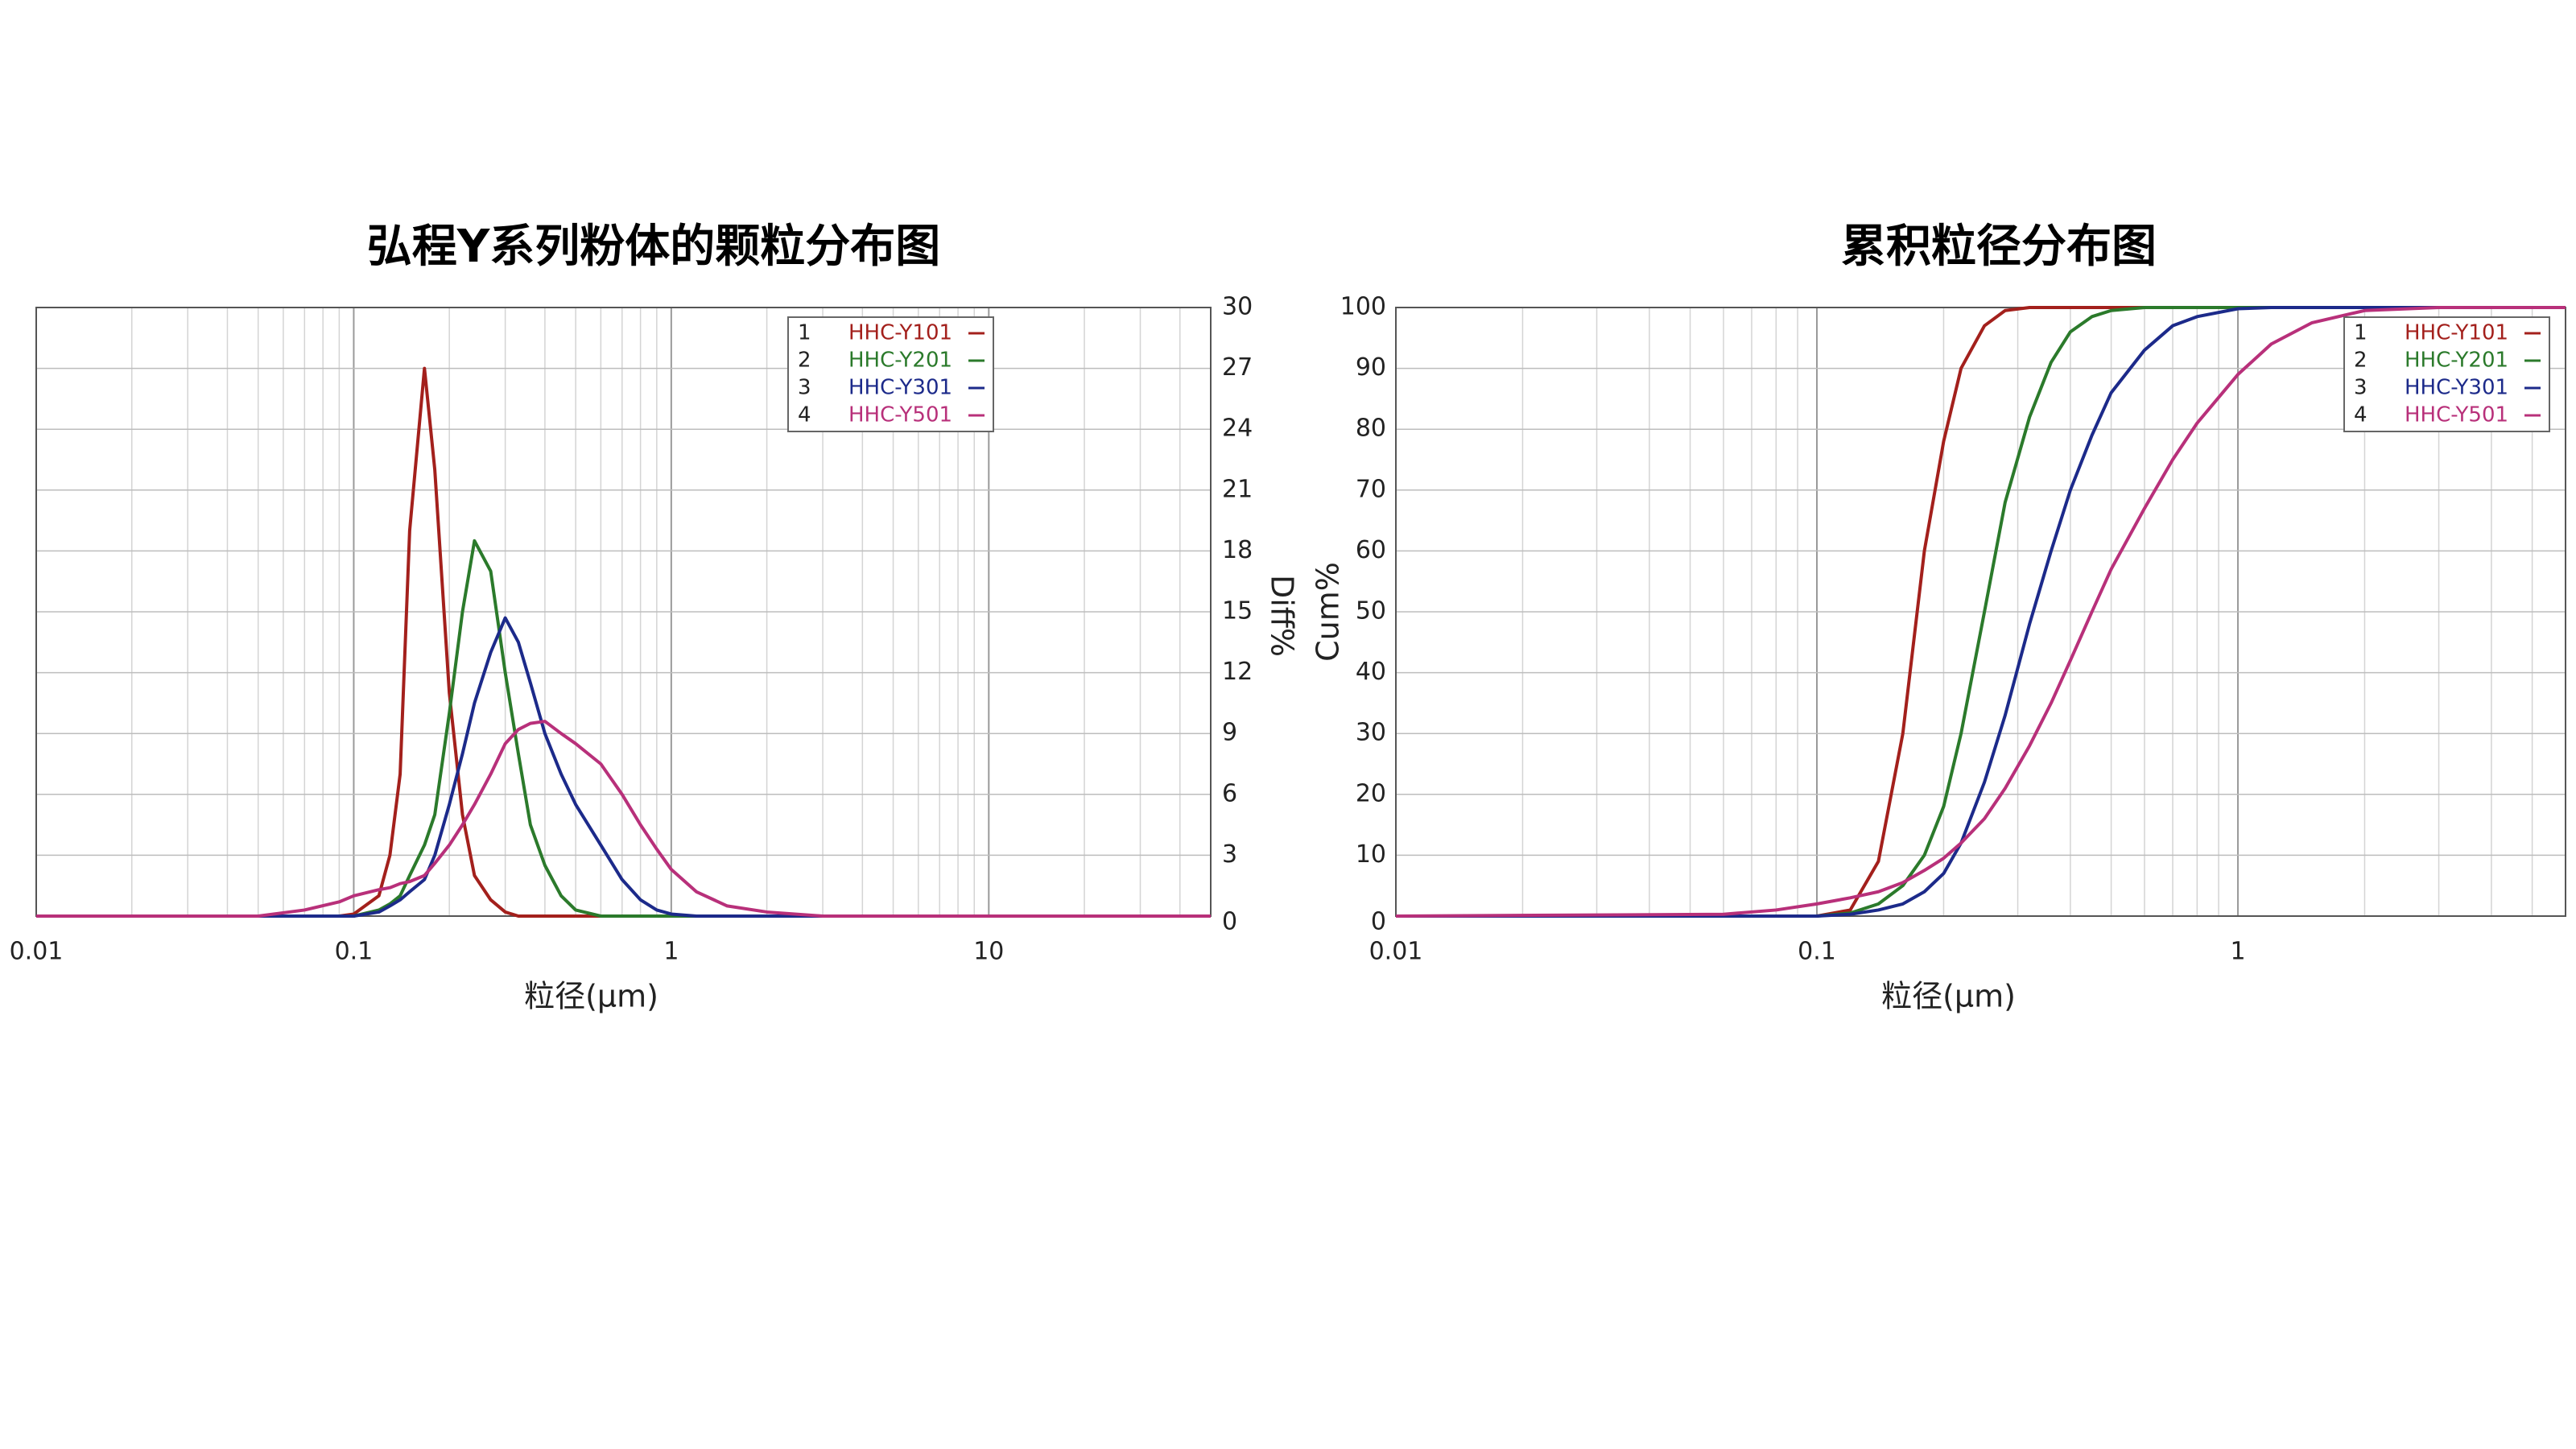  Describe the element at coordinates (1229, 793) in the screenshot. I see `y-tick-label: 6` at that location.